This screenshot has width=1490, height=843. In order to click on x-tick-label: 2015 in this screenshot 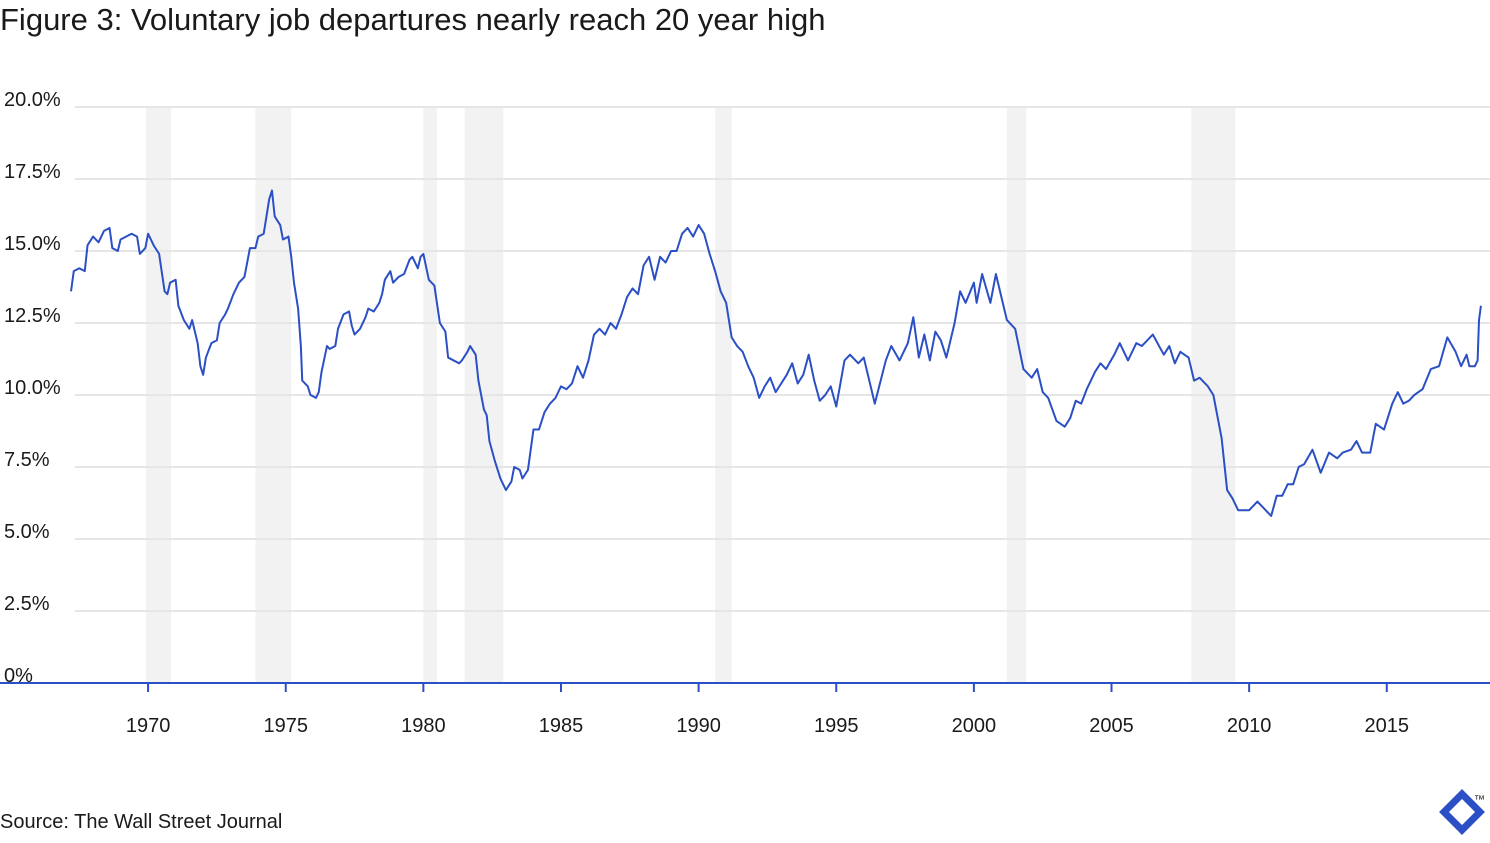, I will do `click(1387, 726)`.